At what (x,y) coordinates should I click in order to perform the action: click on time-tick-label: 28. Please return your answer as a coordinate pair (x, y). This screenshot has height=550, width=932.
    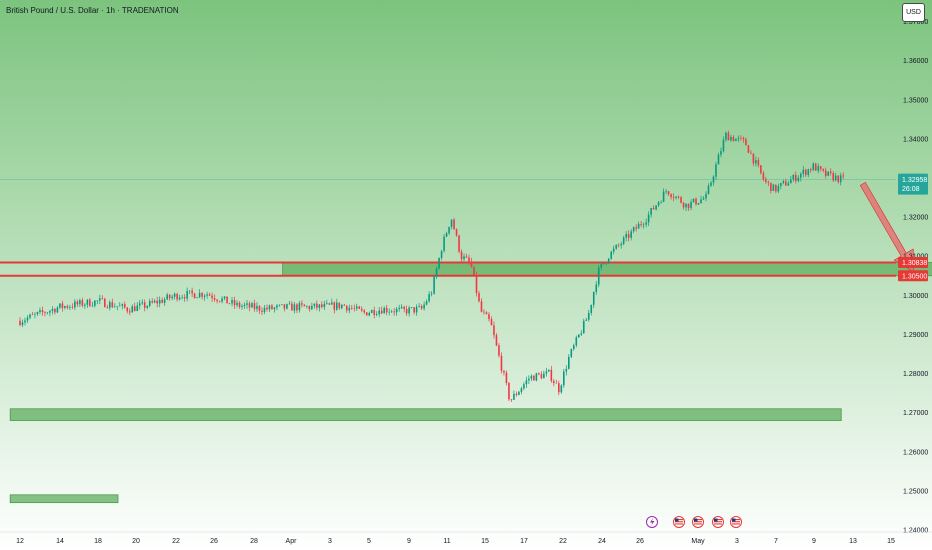
    Looking at the image, I should click on (254, 541).